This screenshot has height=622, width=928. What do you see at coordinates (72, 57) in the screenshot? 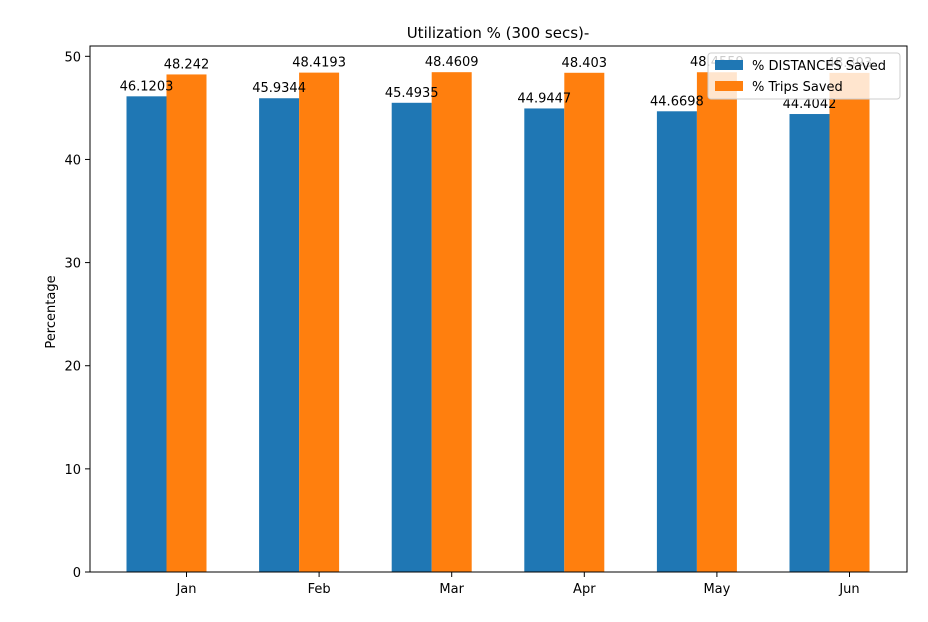
I see `y-tick-label-50: 50` at bounding box center [72, 57].